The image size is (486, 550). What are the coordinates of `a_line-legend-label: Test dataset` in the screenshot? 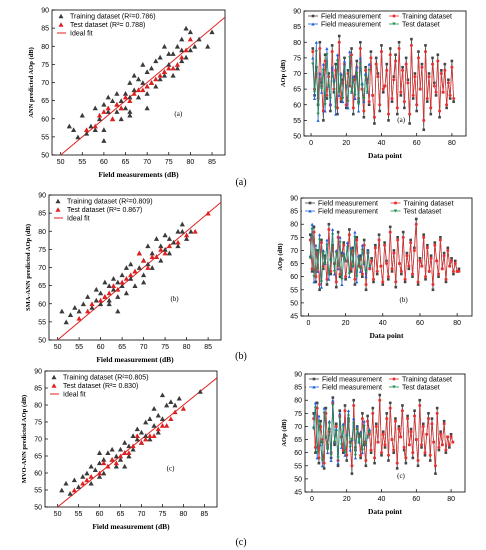 It's located at (421, 24).